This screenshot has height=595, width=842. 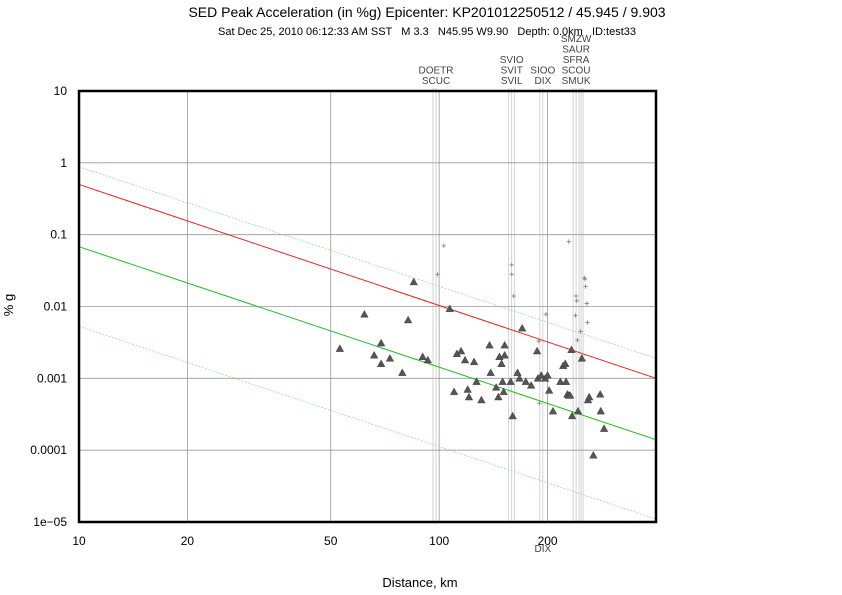 I want to click on x-tick-label: 100, so click(x=439, y=541).